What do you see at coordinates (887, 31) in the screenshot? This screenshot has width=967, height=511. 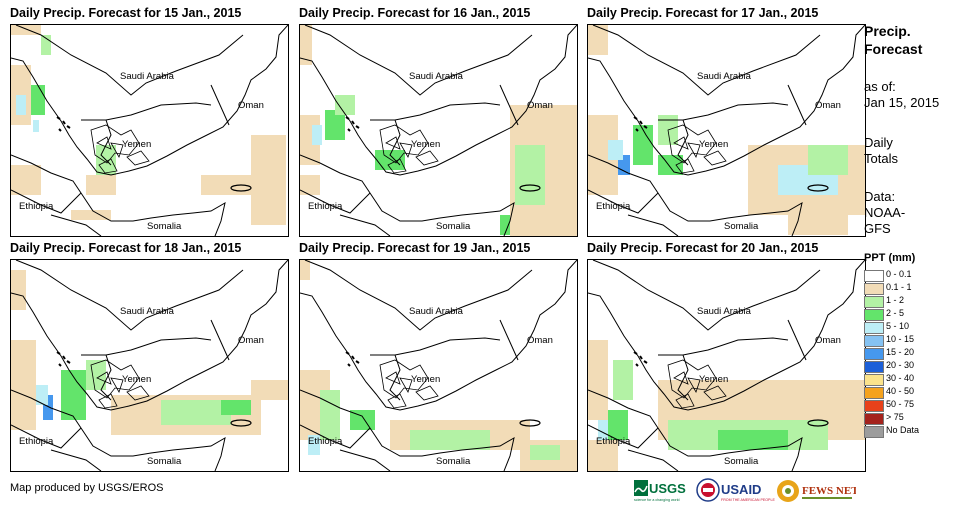 I see `side-title-line1: Precip.` at bounding box center [887, 31].